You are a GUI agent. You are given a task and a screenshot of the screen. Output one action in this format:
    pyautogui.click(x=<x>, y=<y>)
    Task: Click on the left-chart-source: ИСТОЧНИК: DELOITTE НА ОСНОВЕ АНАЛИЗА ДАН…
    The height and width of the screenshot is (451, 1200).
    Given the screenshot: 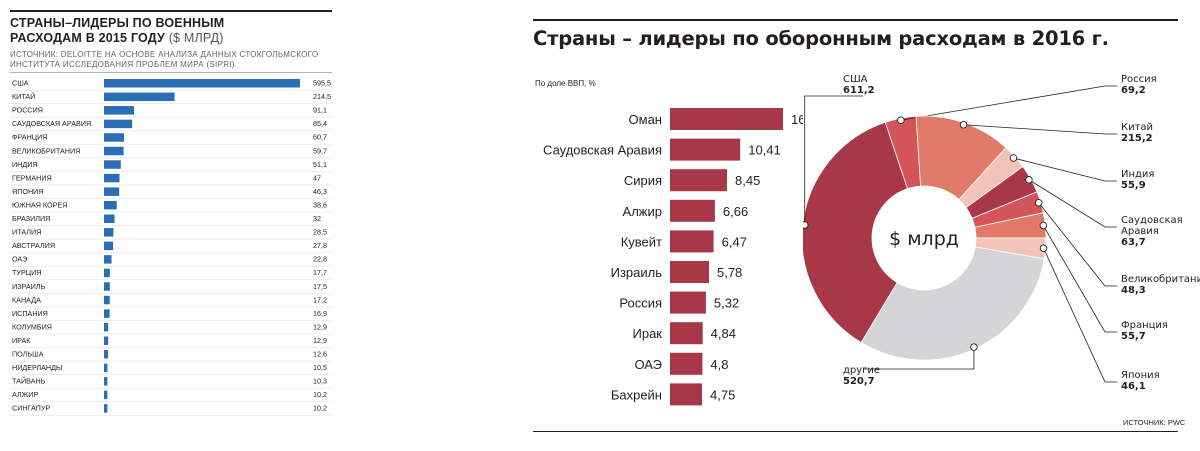 What is the action you would take?
    pyautogui.click(x=170, y=60)
    